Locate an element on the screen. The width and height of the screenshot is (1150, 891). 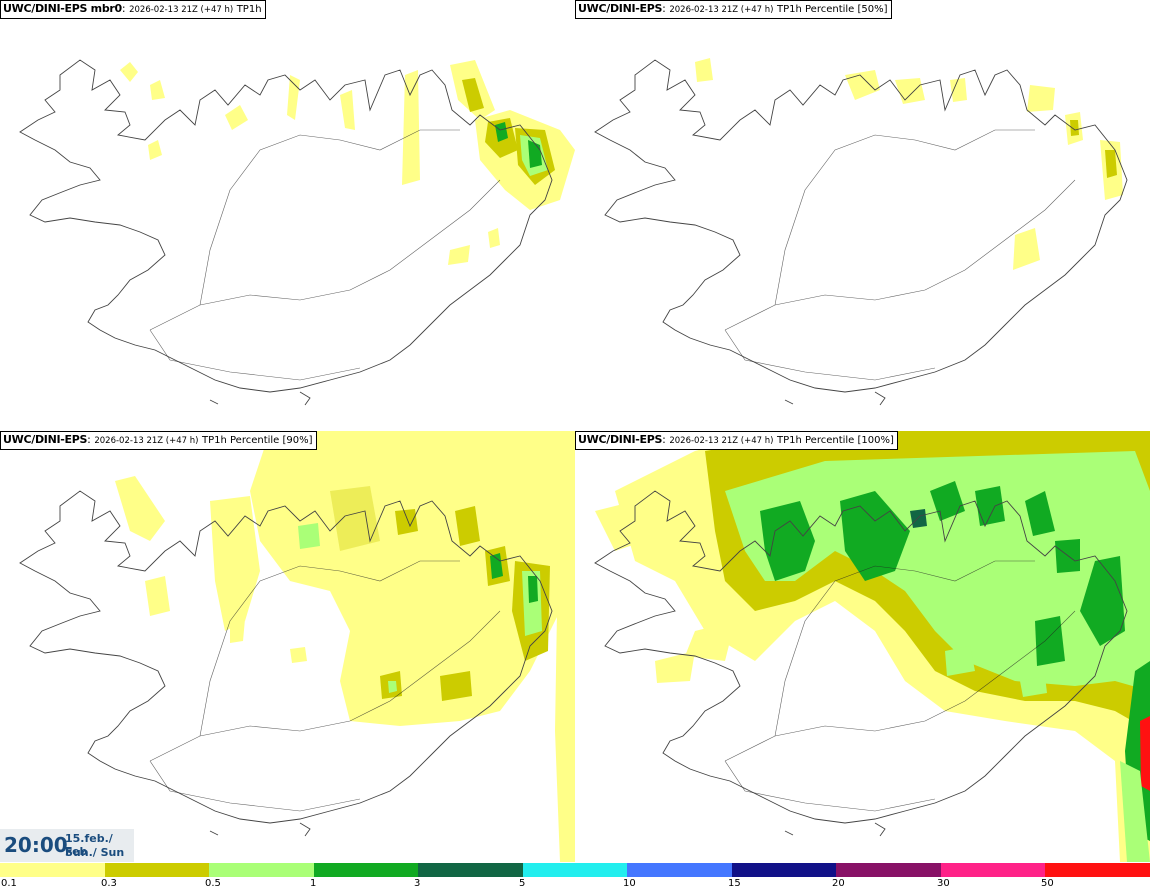
valid-weekday: Sun./ Sun is located at coordinates (95, 852).